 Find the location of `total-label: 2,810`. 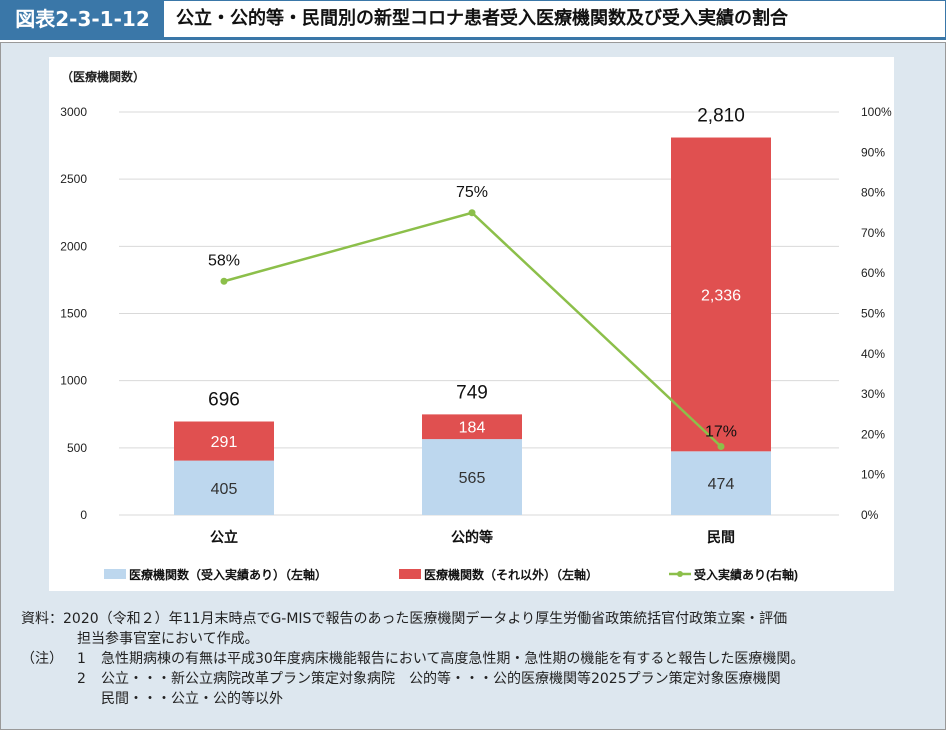

total-label: 2,810 is located at coordinates (721, 116).